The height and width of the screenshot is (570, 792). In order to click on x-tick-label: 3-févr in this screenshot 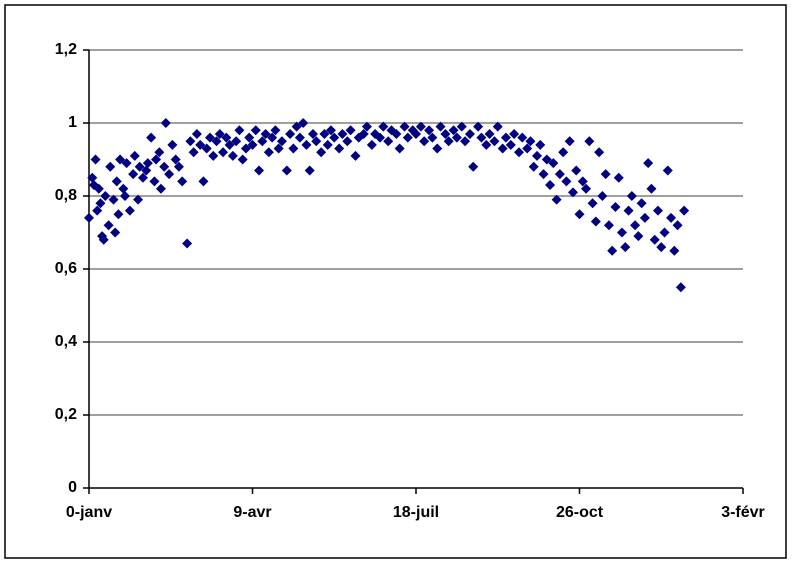, I will do `click(743, 512)`.